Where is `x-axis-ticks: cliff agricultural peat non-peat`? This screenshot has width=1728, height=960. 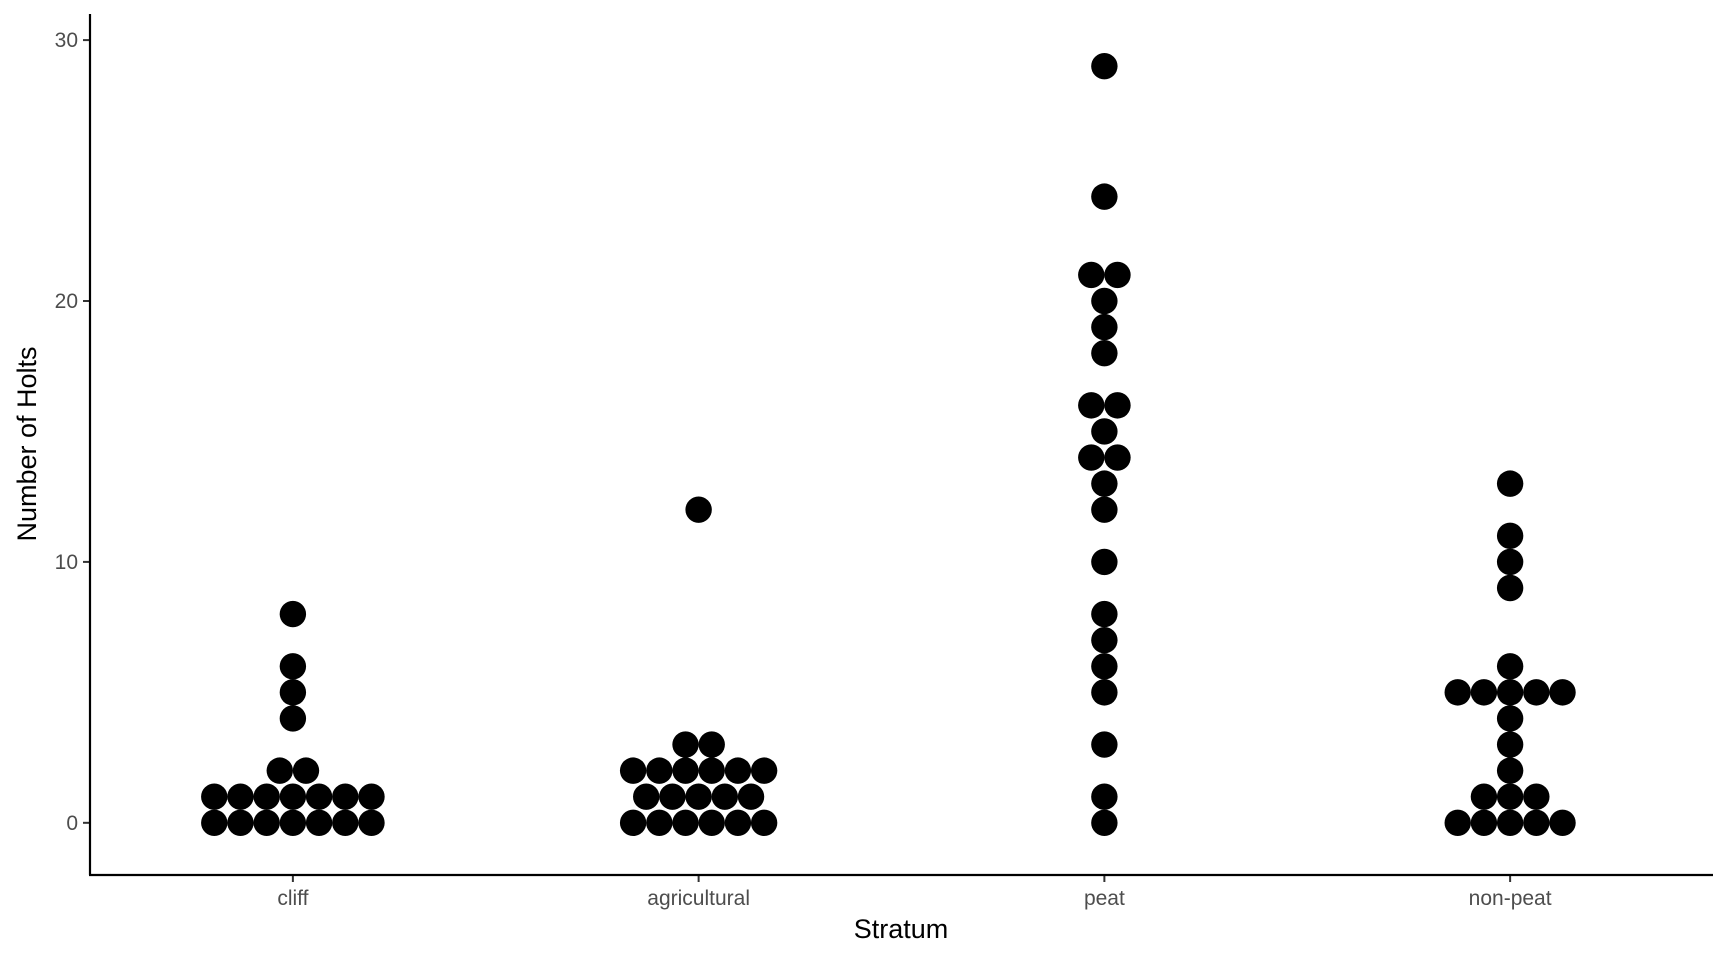
x-axis-ticks: cliff agricultural peat non-peat is located at coordinates (914, 892).